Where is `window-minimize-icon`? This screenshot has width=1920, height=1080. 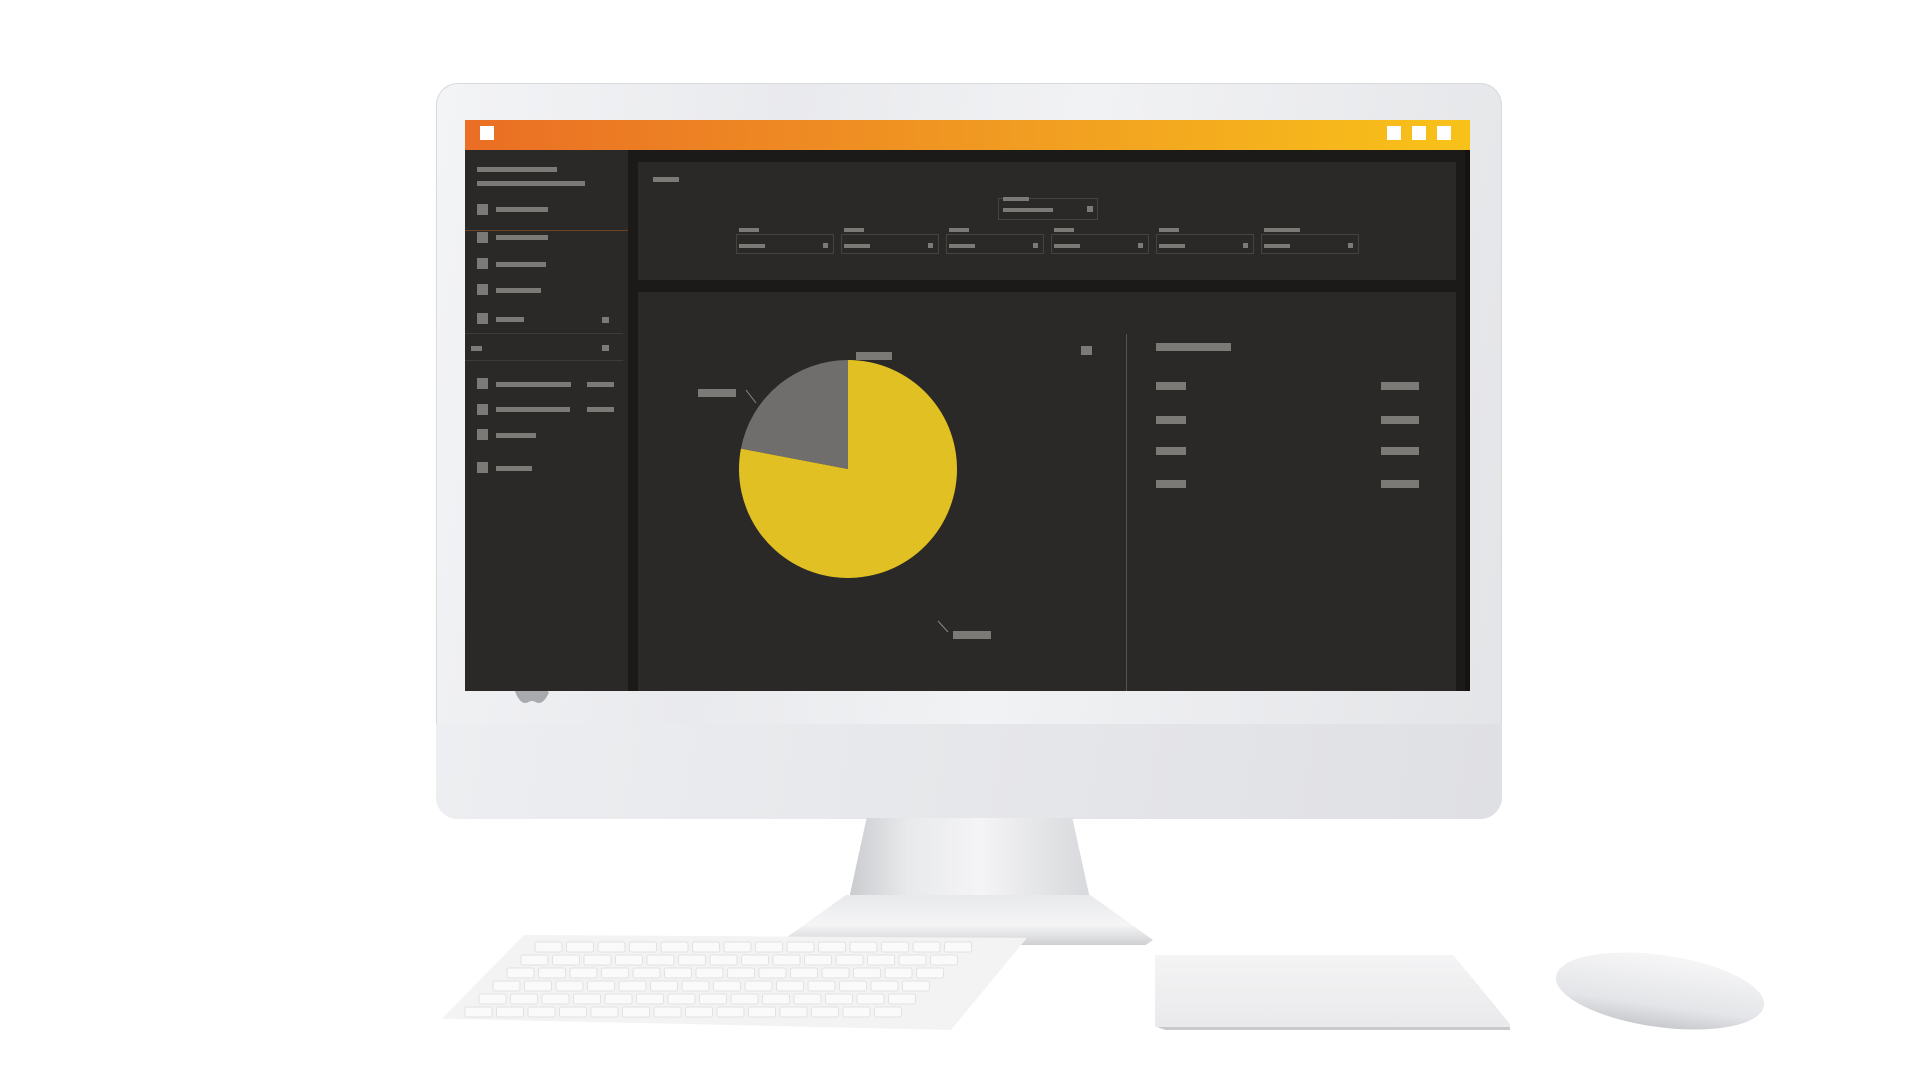
window-minimize-icon is located at coordinates (1394, 133).